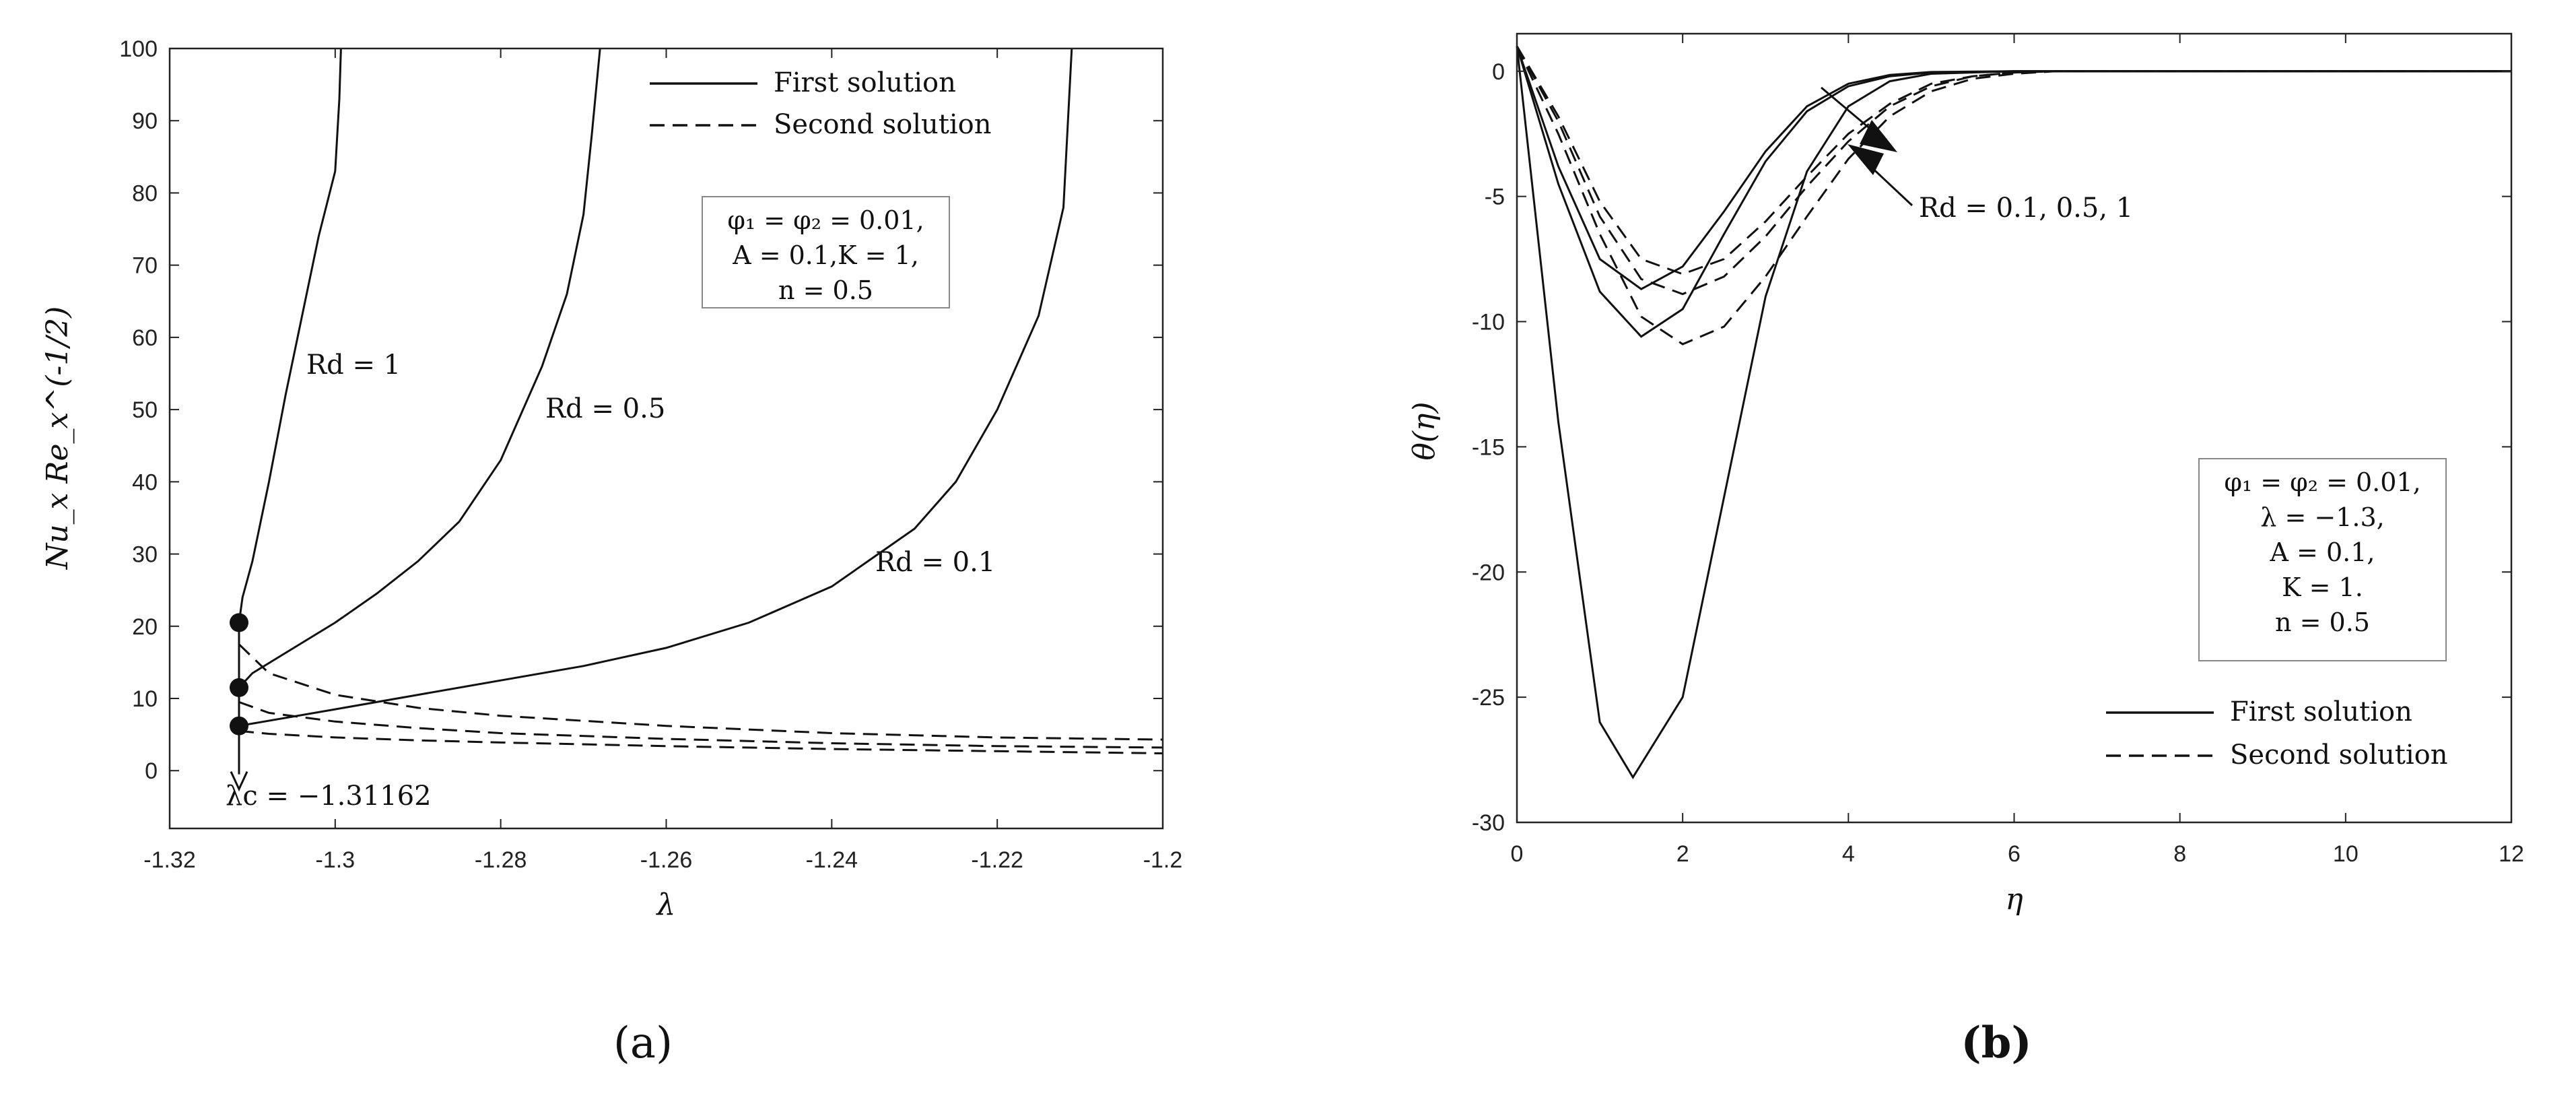 The width and height of the screenshot is (2576, 1112). I want to click on critical-arrow-head, so click(239, 781).